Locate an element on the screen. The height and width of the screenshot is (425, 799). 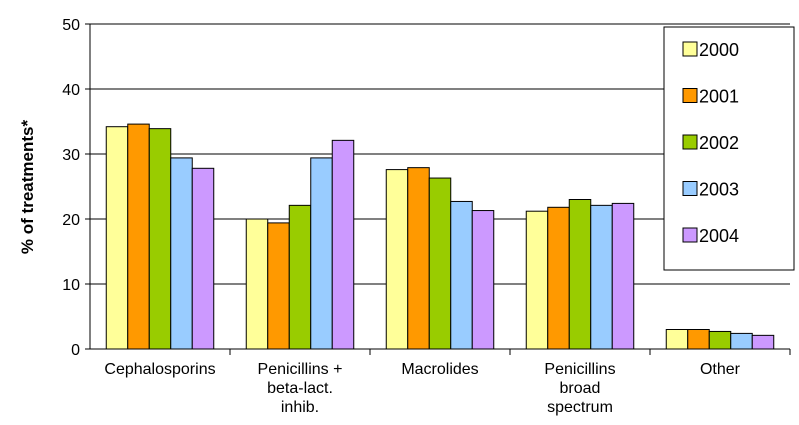
legend: 2000 2001 2002 2003 2004 is located at coordinates (729, 148).